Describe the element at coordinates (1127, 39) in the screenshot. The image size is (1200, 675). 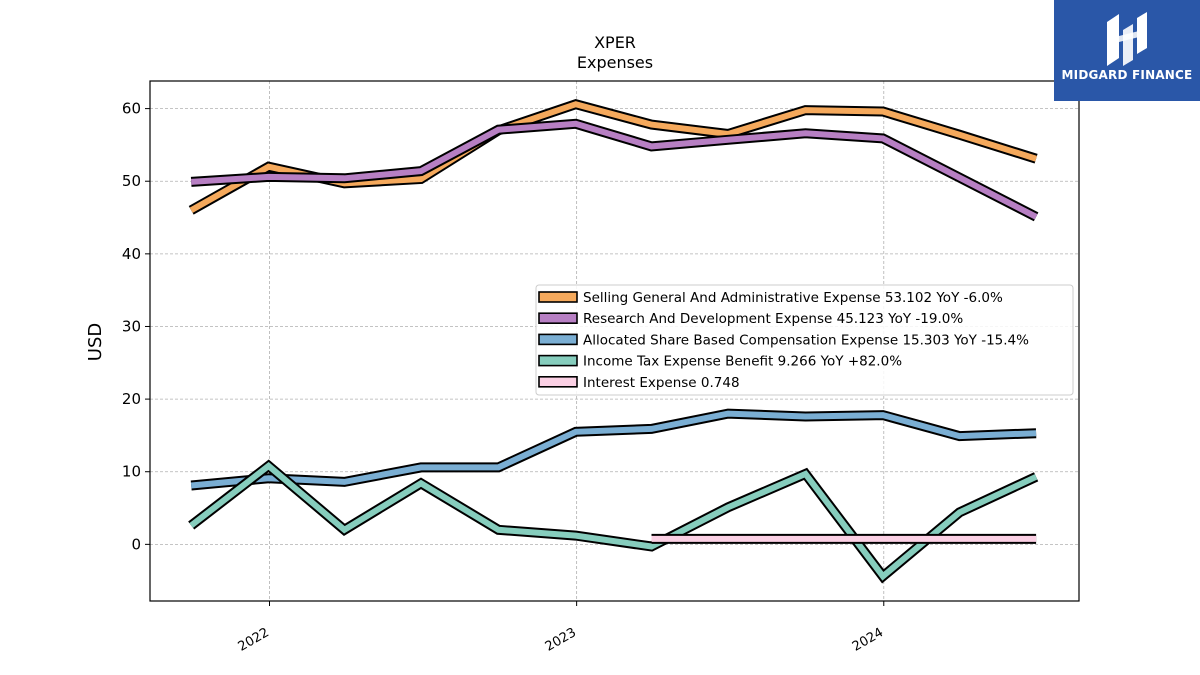
I see `midgard-logo-icon` at that location.